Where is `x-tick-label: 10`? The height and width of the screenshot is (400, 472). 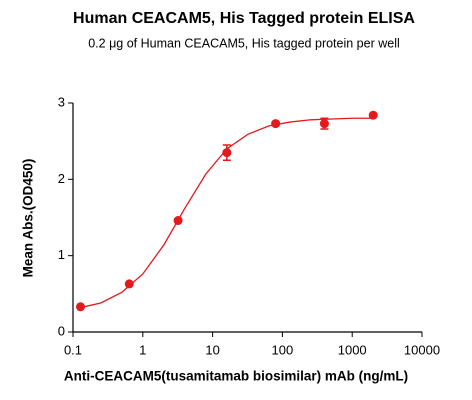 x-tick-label: 10 is located at coordinates (212, 349).